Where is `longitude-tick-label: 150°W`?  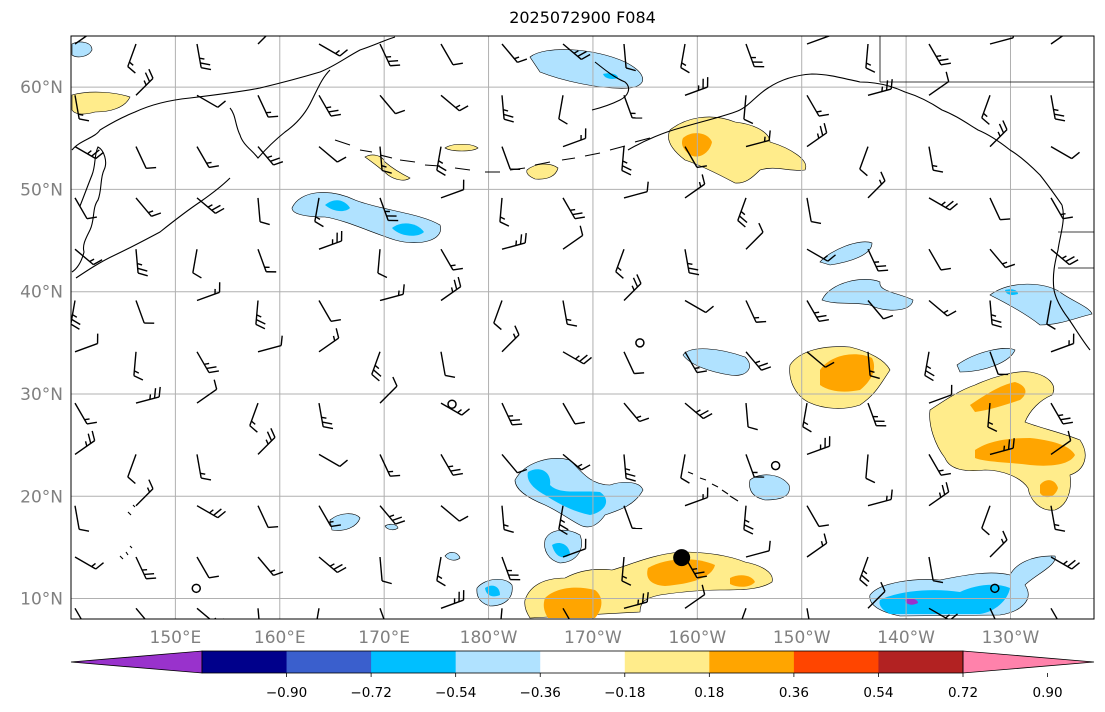 longitude-tick-label: 150°W is located at coordinates (802, 638).